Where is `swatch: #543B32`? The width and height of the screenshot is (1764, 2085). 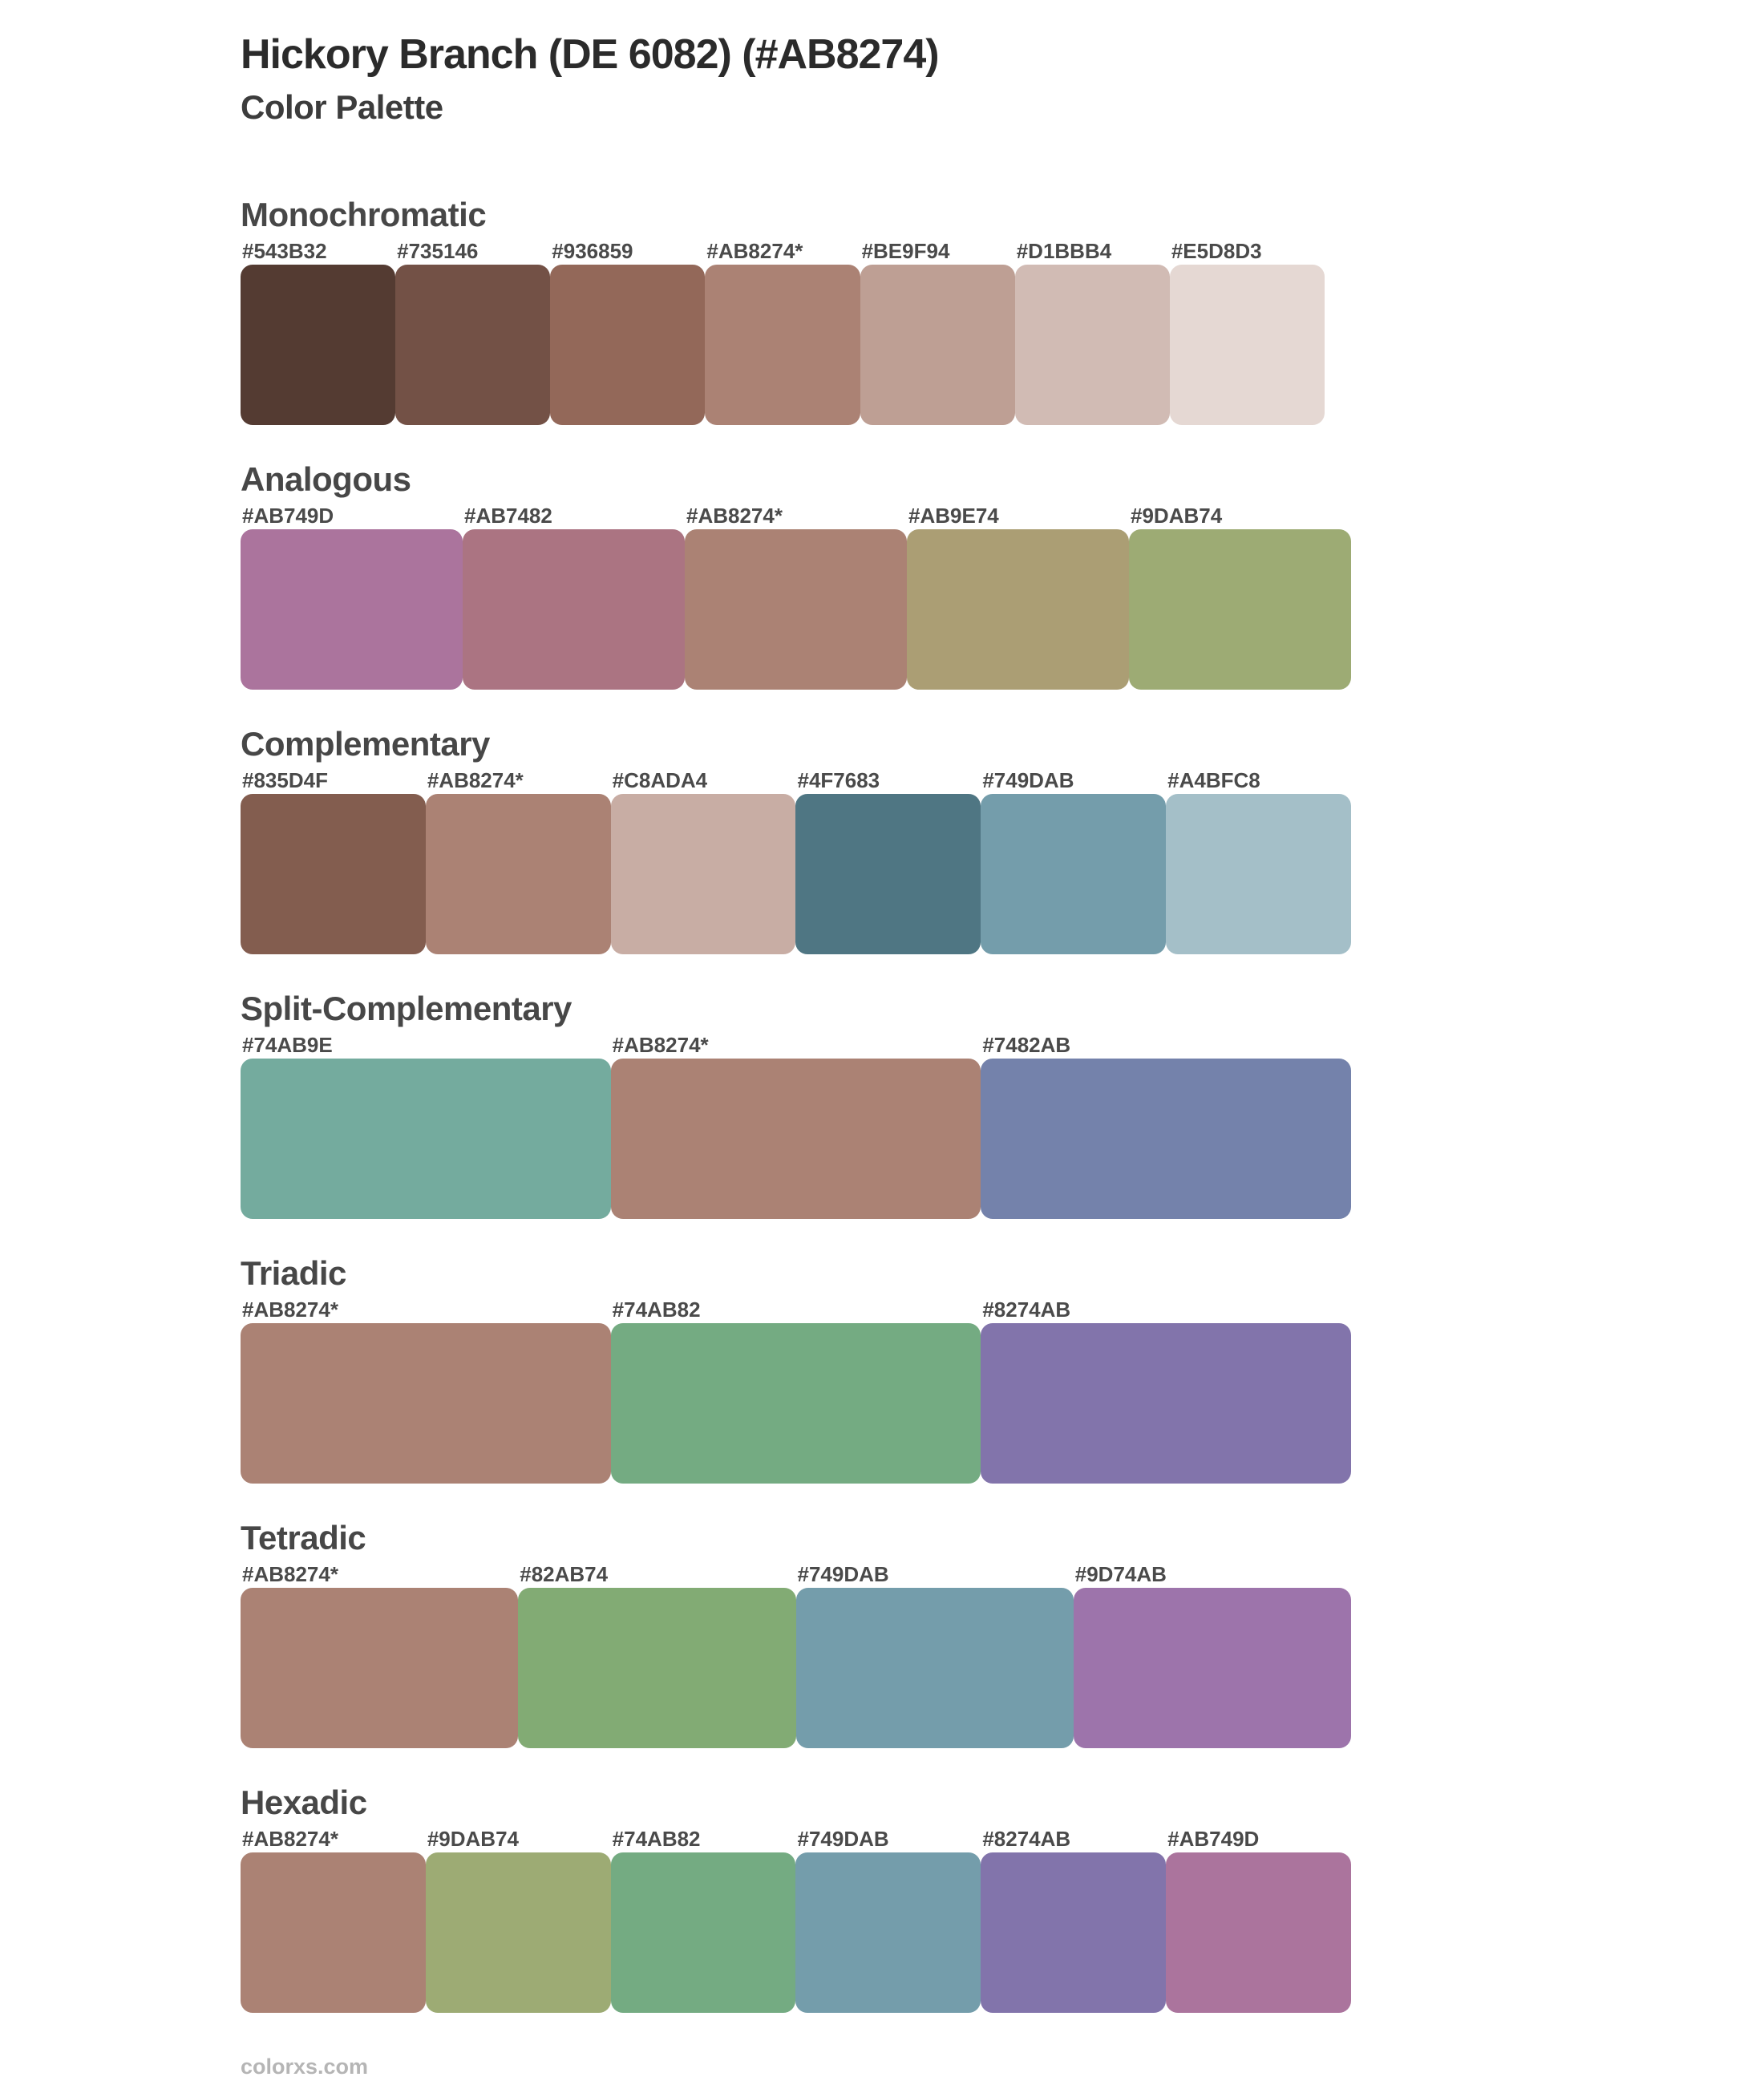 swatch: #543B32 is located at coordinates (318, 333).